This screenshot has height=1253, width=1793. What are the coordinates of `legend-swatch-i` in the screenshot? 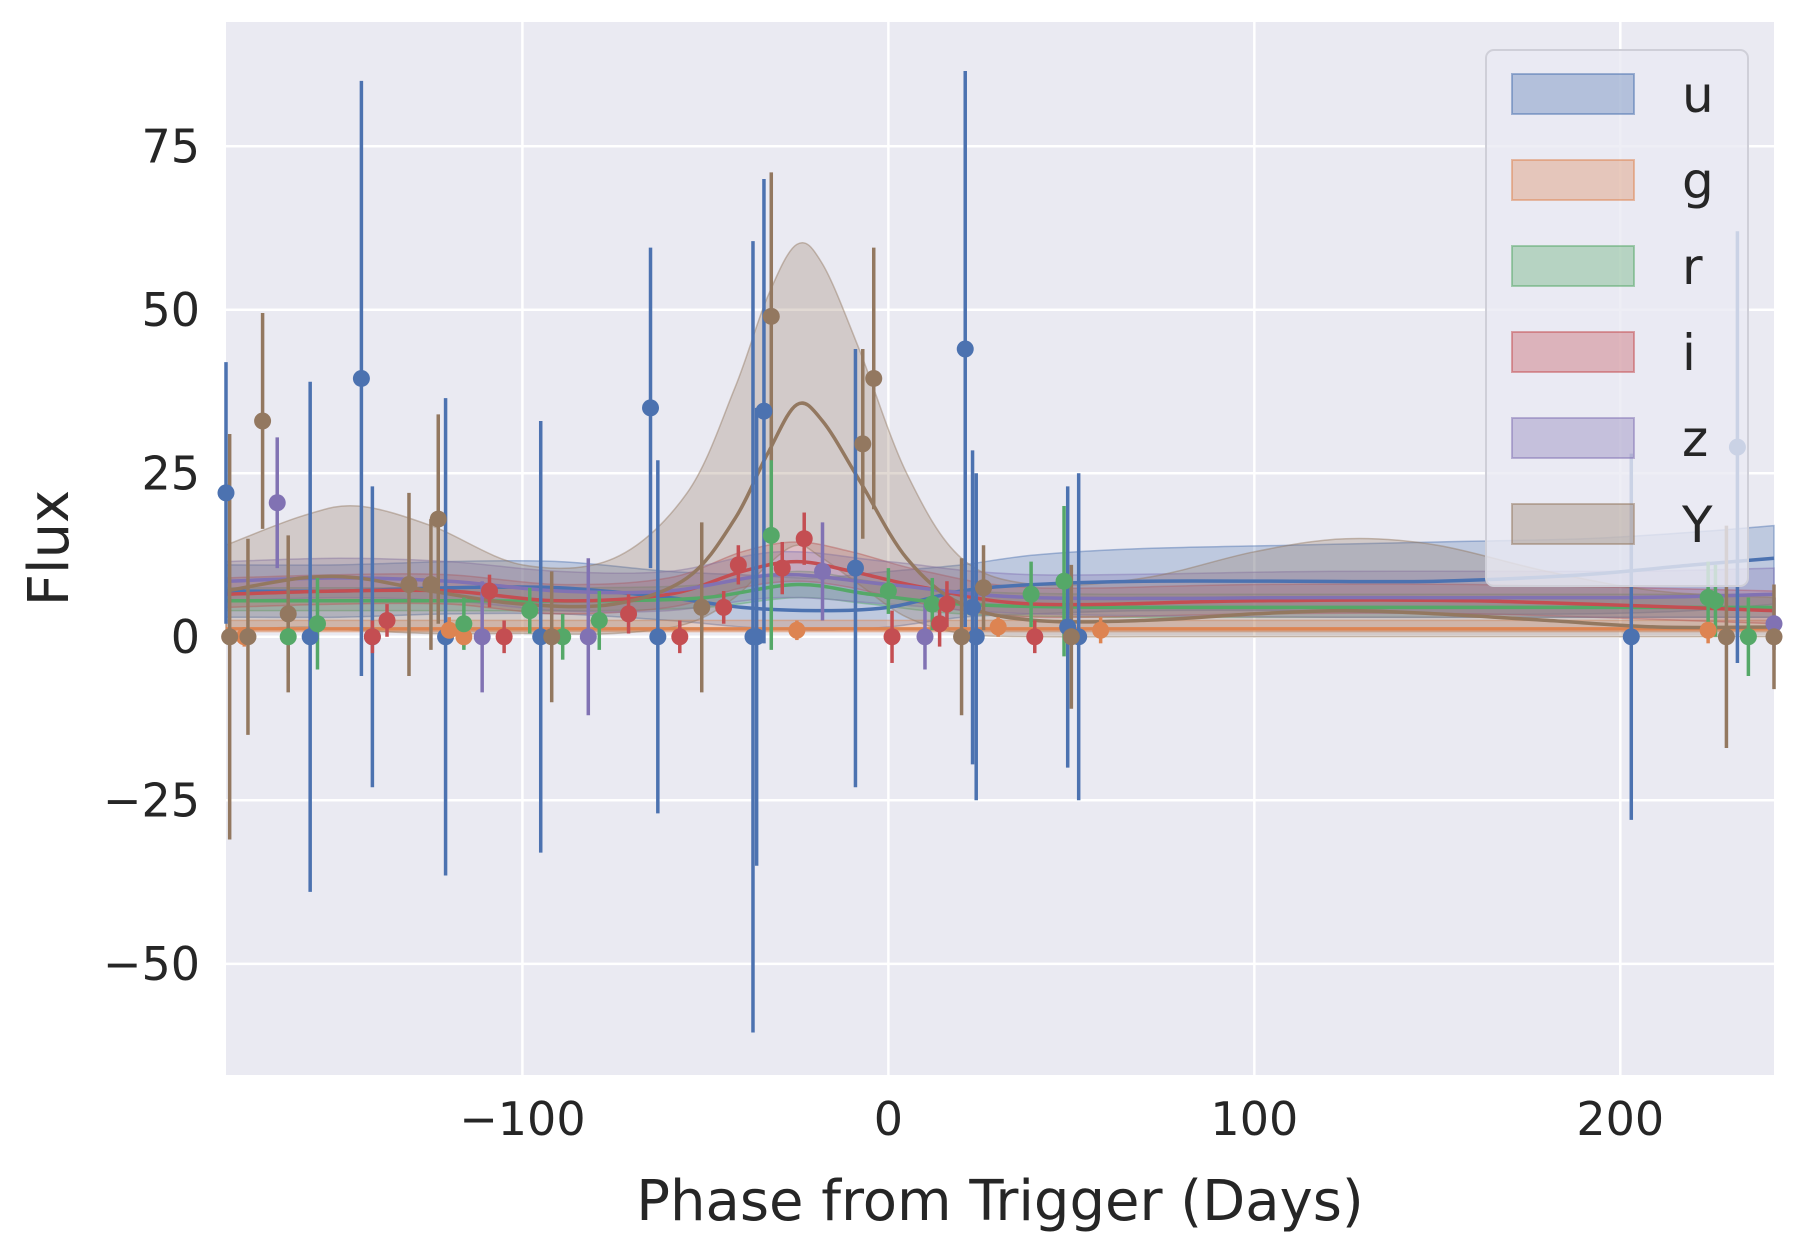 It's located at (1573, 352).